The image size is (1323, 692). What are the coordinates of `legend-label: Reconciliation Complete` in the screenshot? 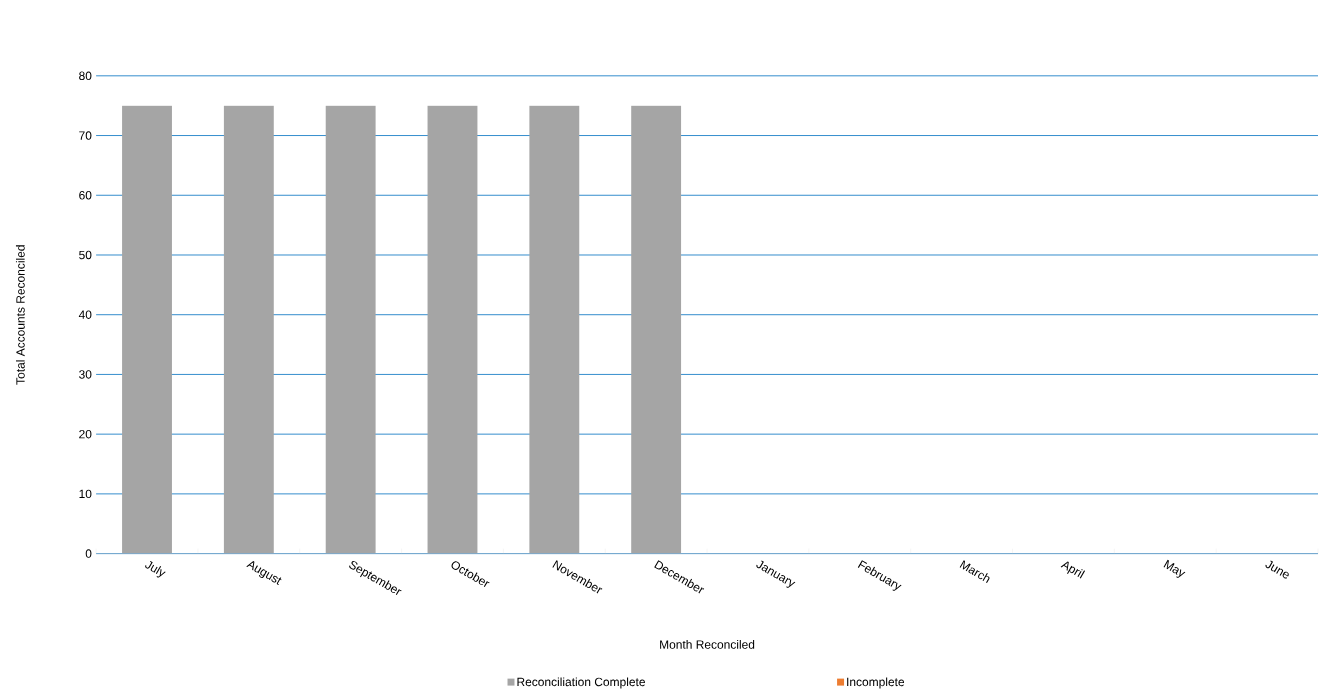 It's located at (581, 683).